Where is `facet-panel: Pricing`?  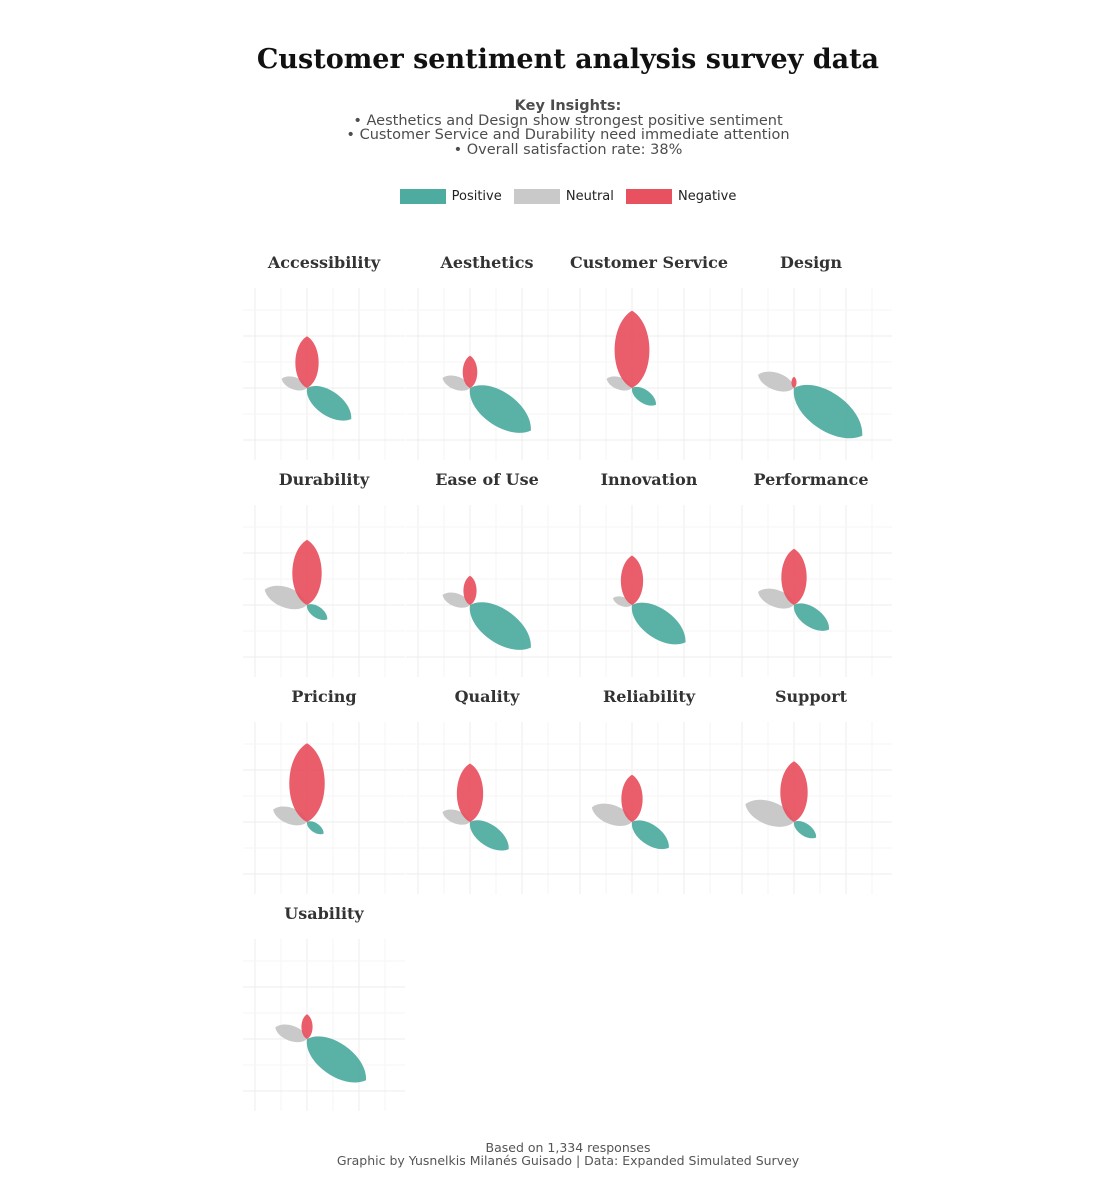 facet-panel: Pricing is located at coordinates (324, 785).